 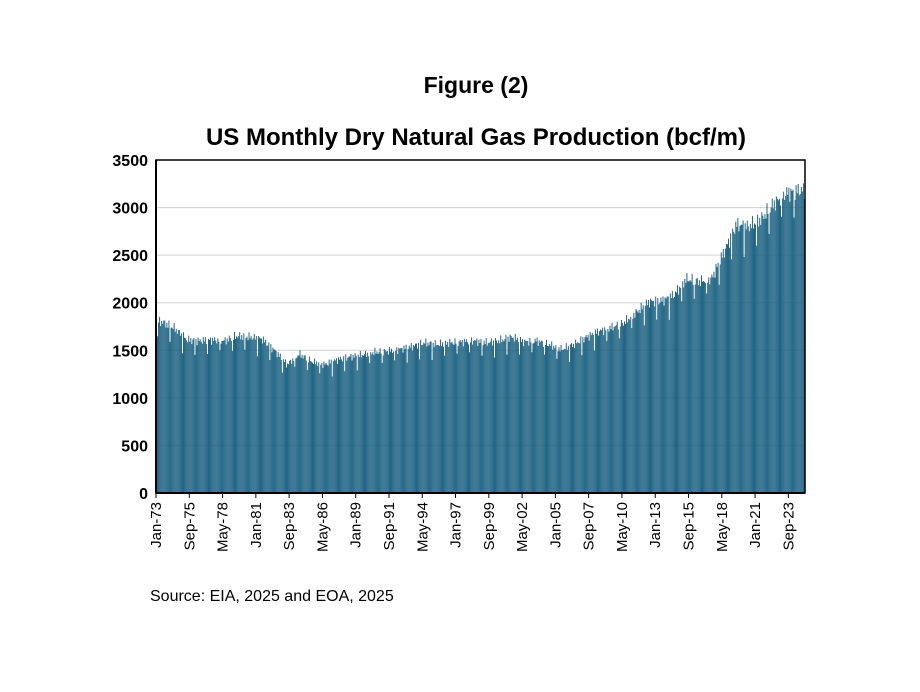 What do you see at coordinates (256, 525) in the screenshot?
I see `x-tick-label: Jan-81` at bounding box center [256, 525].